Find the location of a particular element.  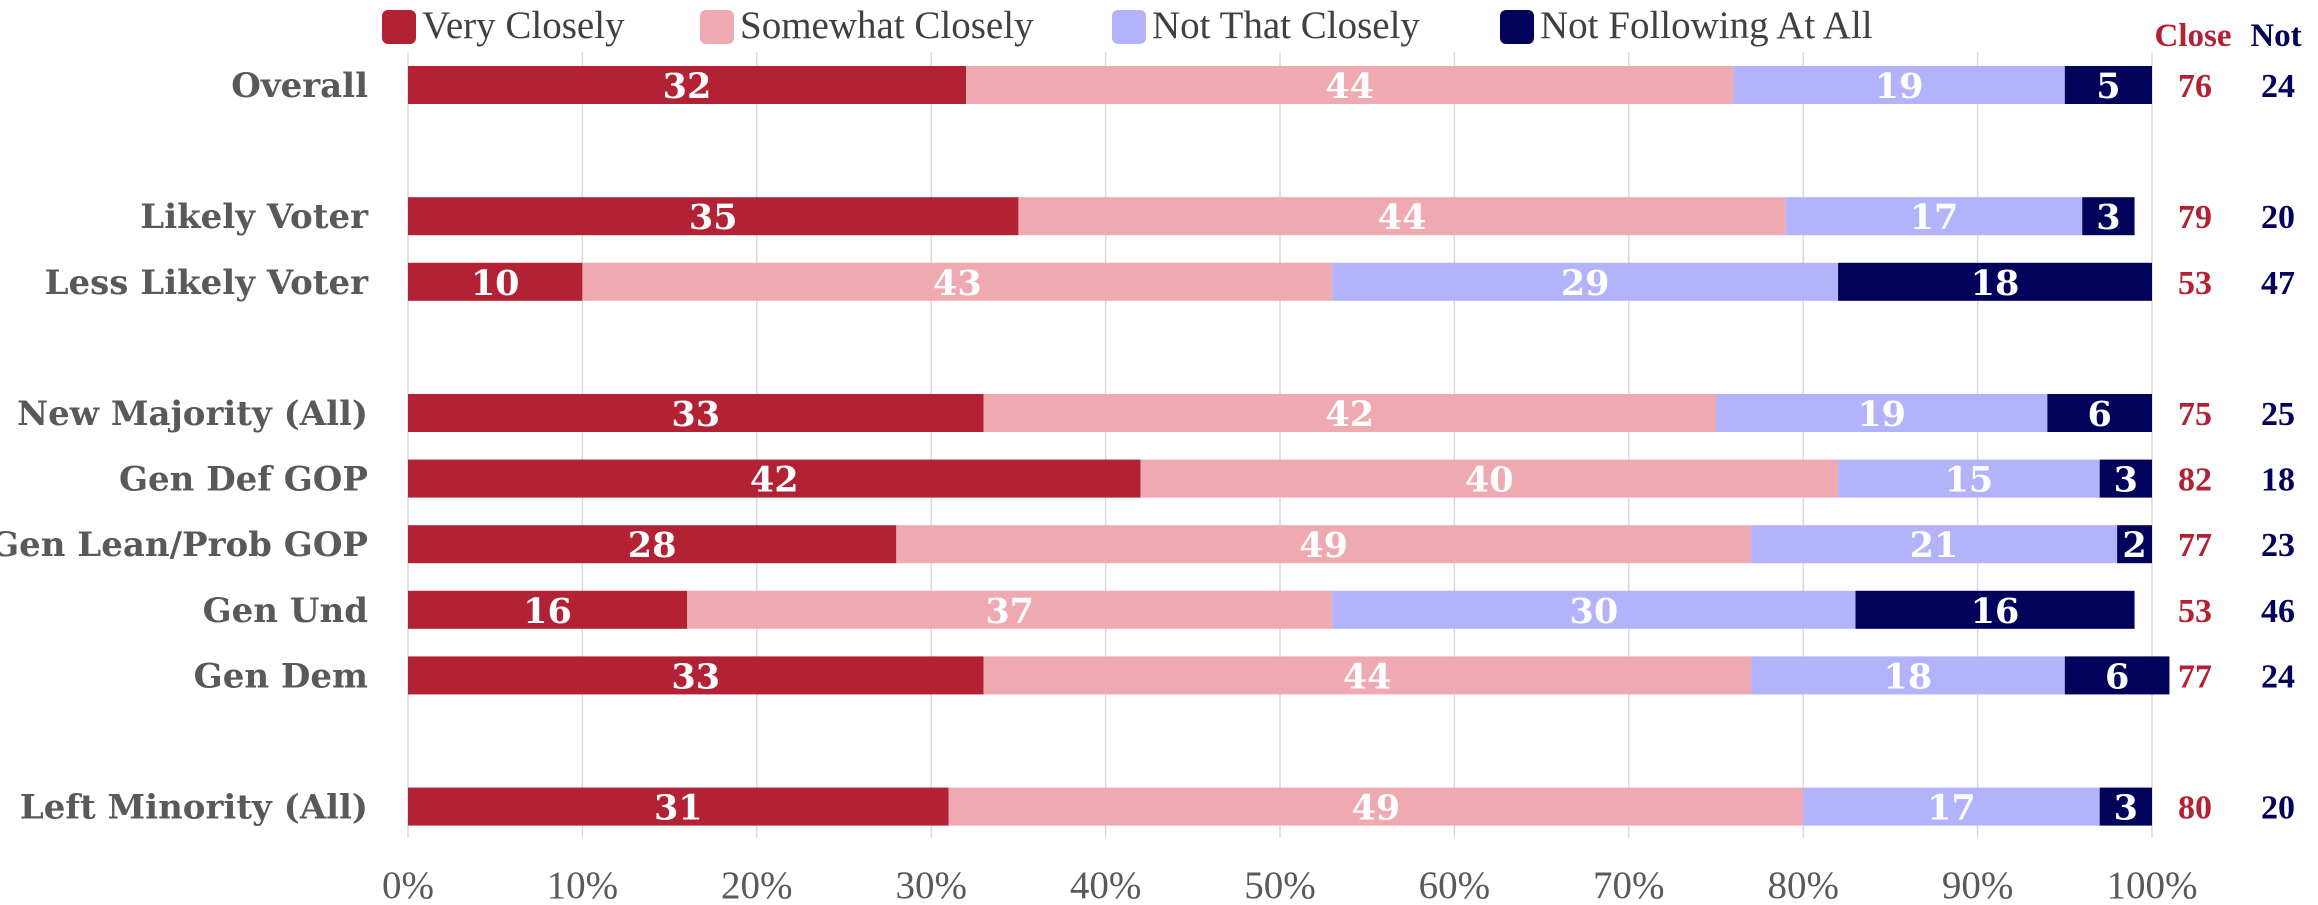

not-value: 25 is located at coordinates (2278, 414).